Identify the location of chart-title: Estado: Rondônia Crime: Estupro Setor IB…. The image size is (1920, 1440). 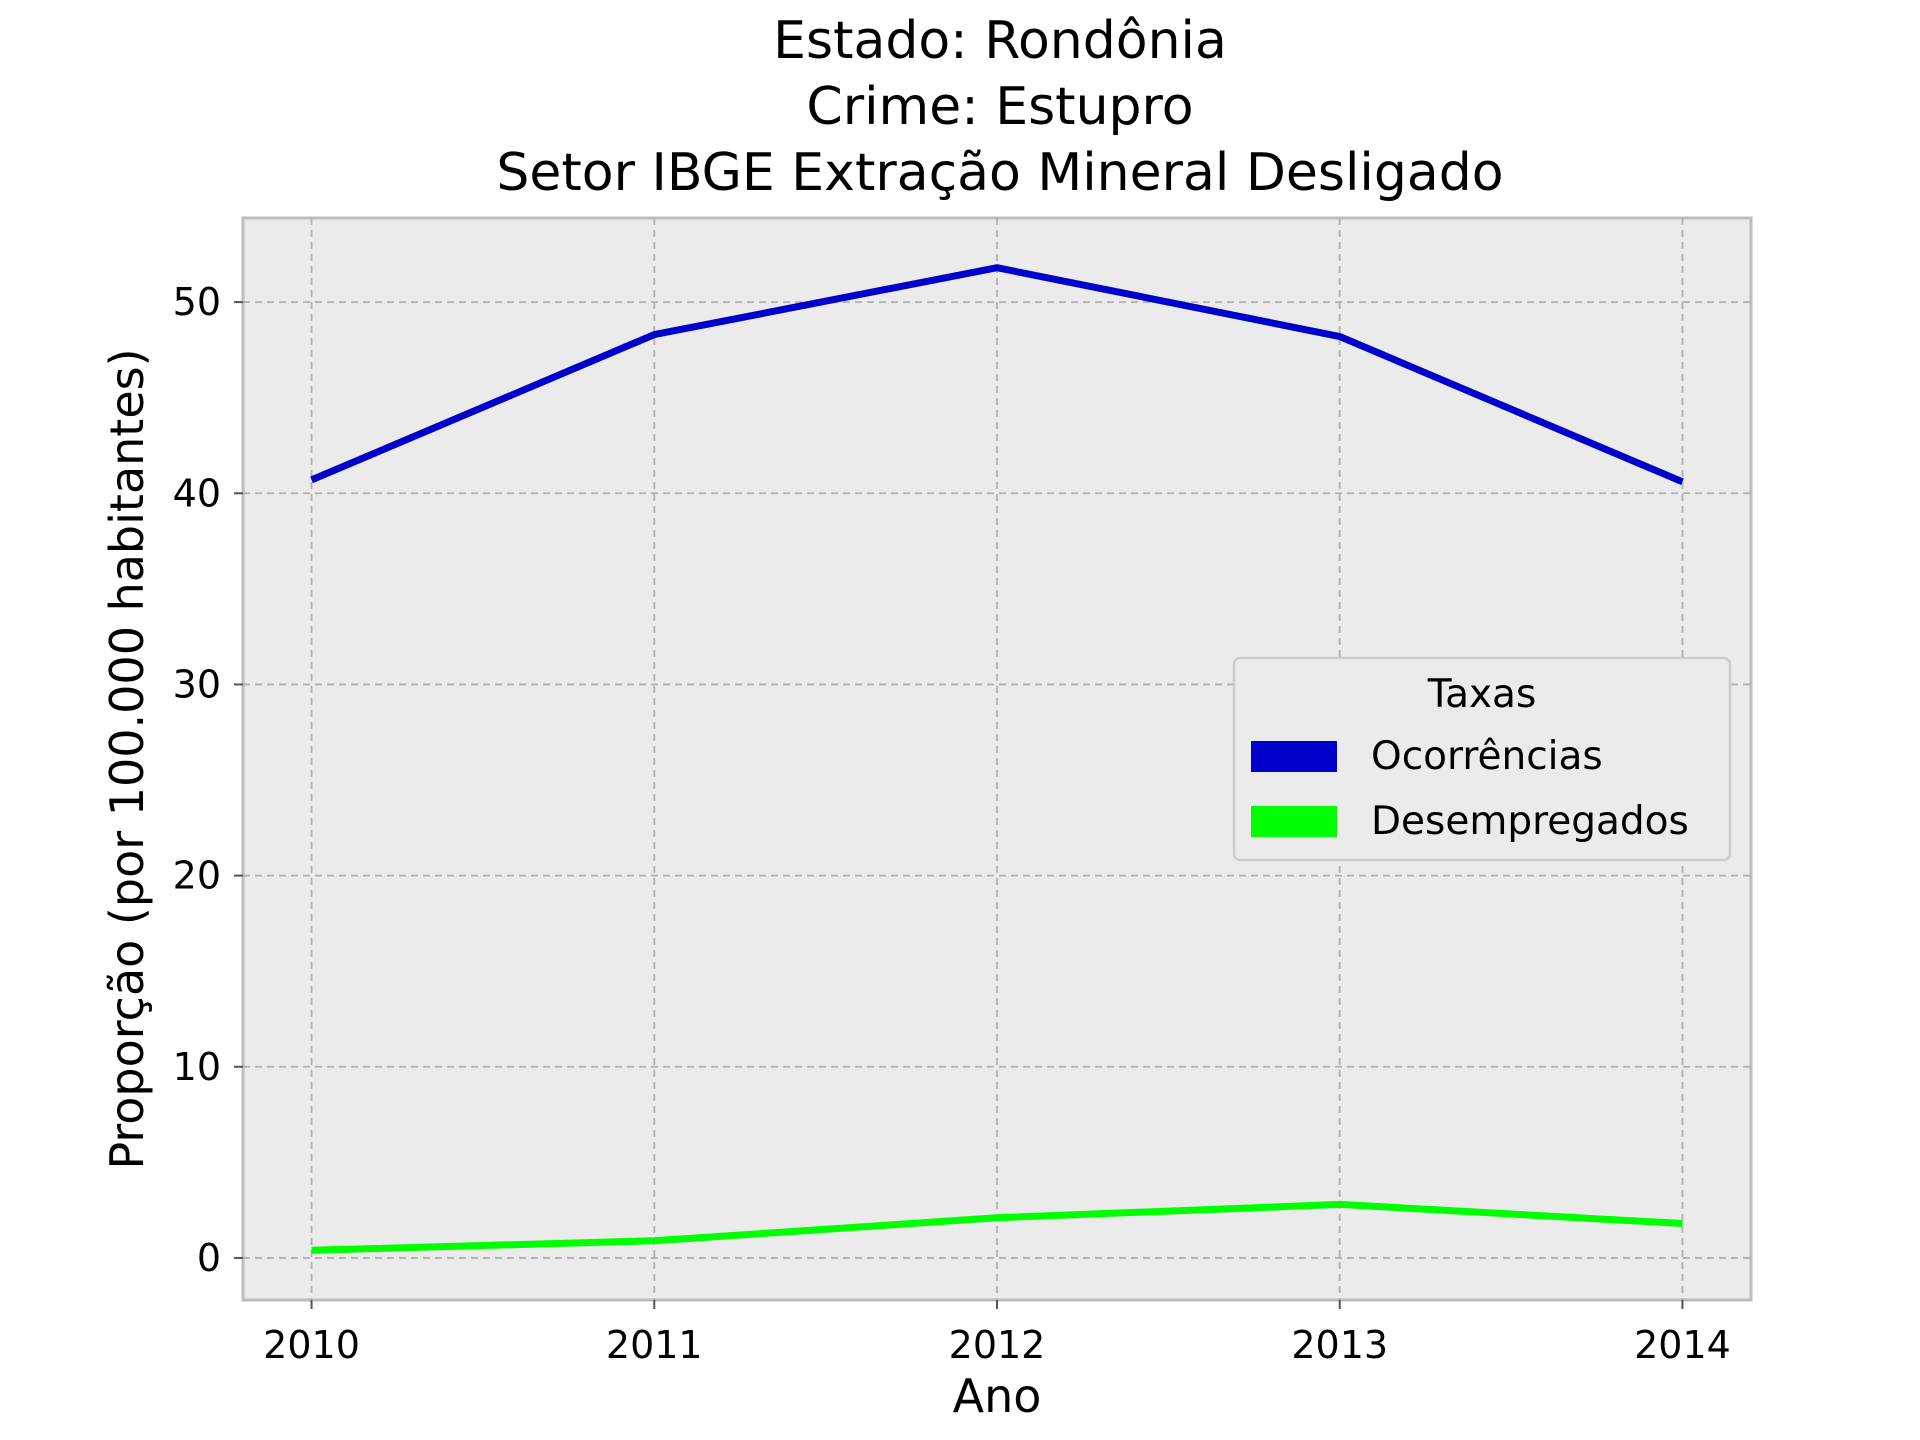
(999, 107).